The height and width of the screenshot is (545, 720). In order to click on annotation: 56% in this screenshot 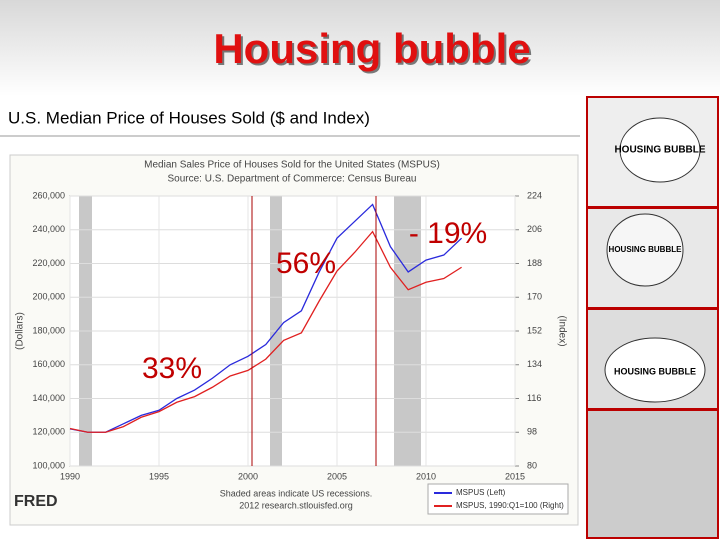, I will do `click(306, 263)`.